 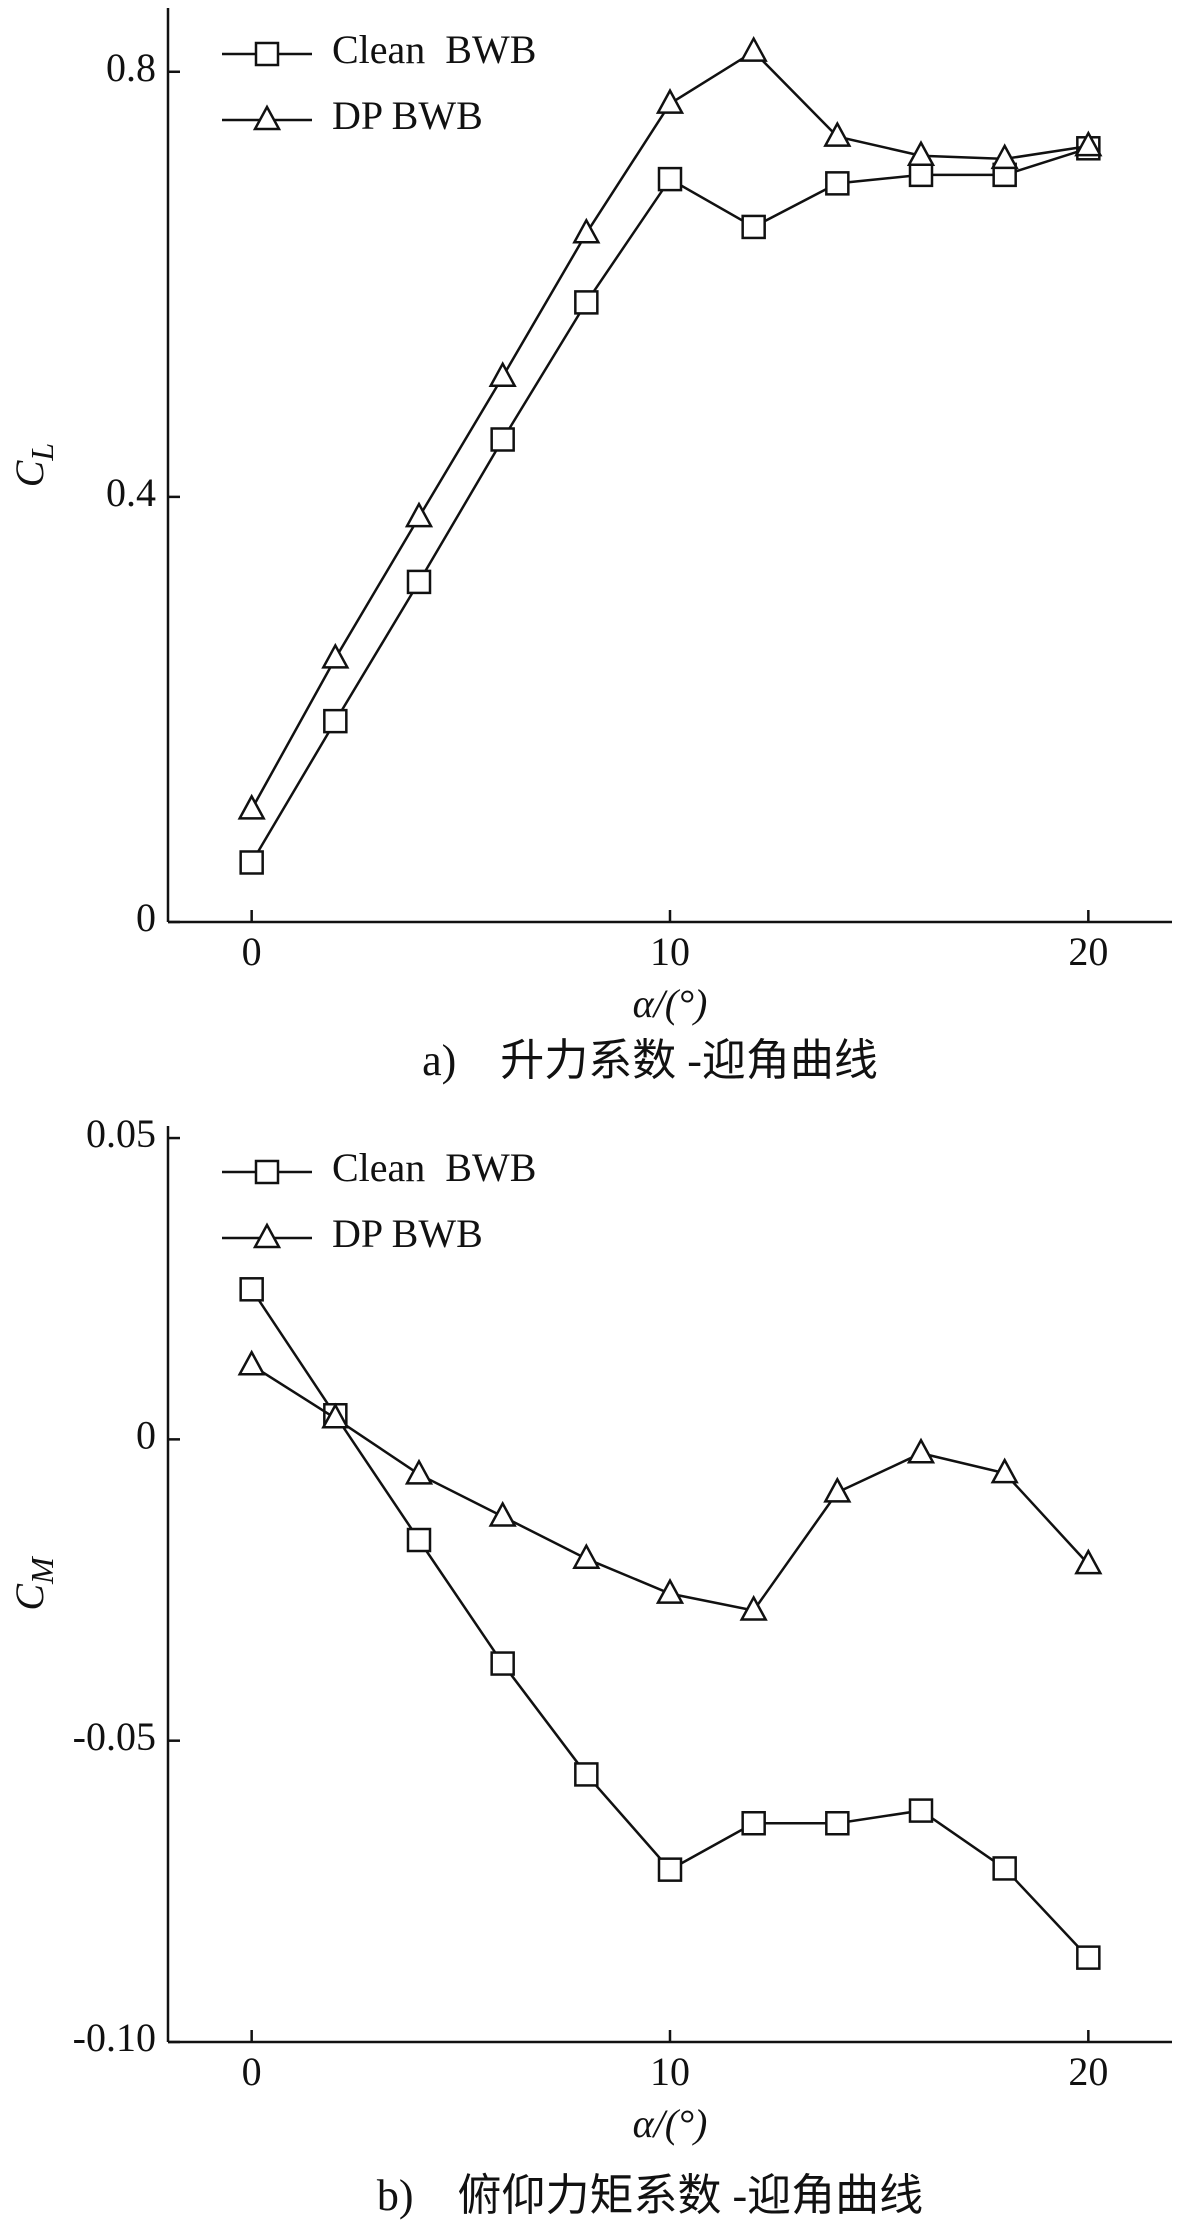 I want to click on y-axis-label: CM, so click(x=33, y=1583).